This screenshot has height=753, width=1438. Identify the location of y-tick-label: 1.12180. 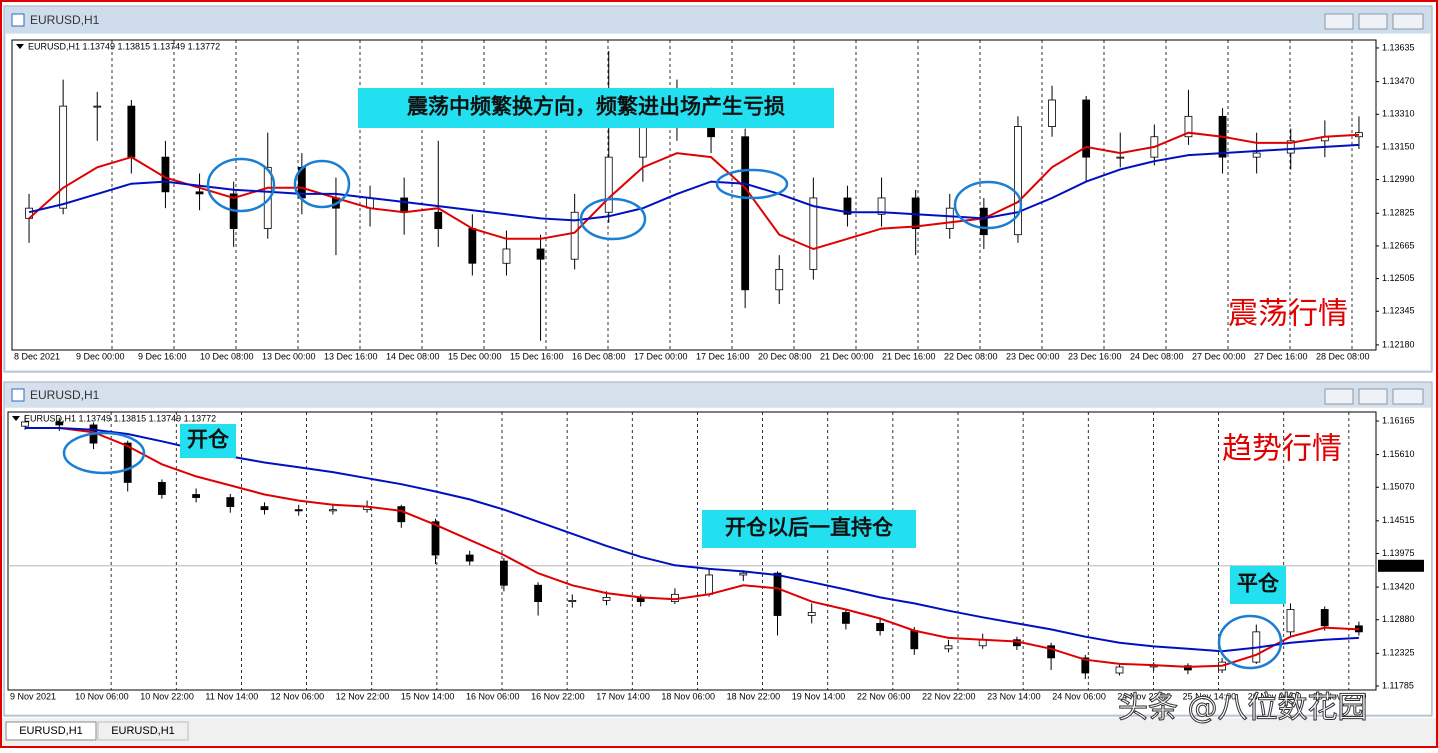
(1398, 344).